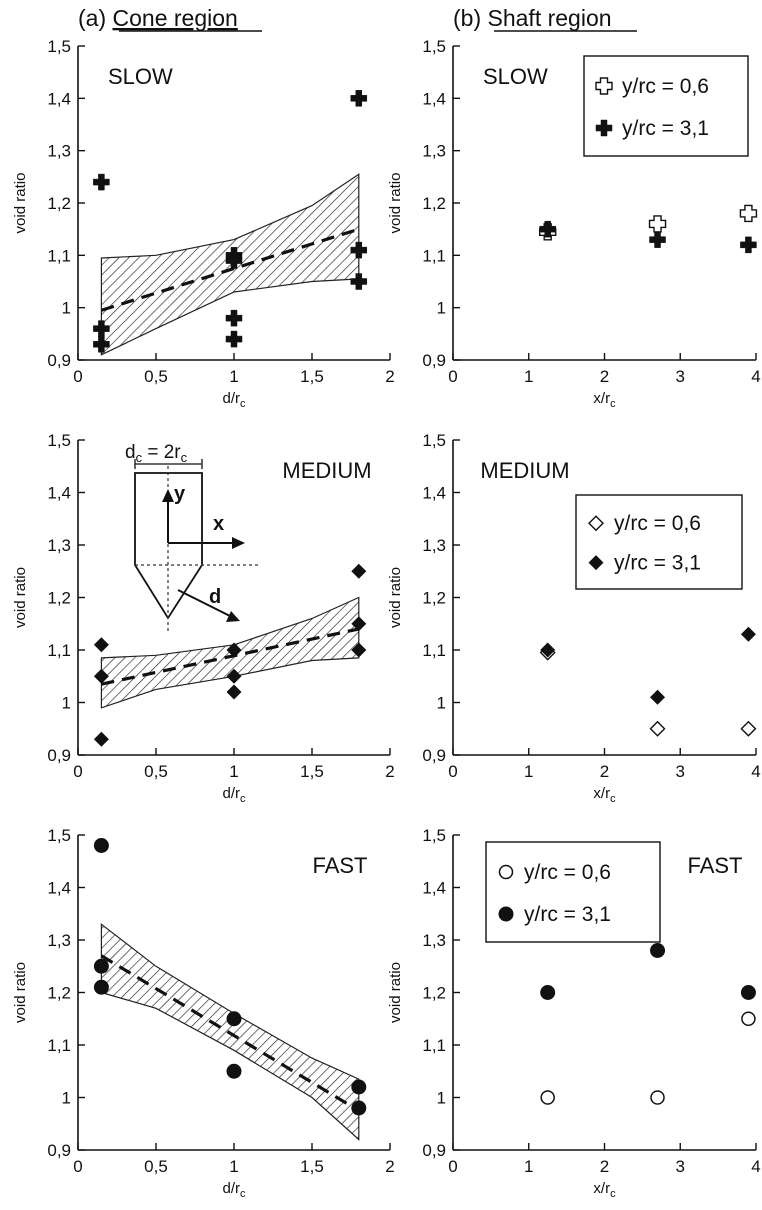 Image resolution: width=762 pixels, height=1210 pixels. Describe the element at coordinates (218, 524) in the screenshot. I see `inset-x-label: x` at that location.